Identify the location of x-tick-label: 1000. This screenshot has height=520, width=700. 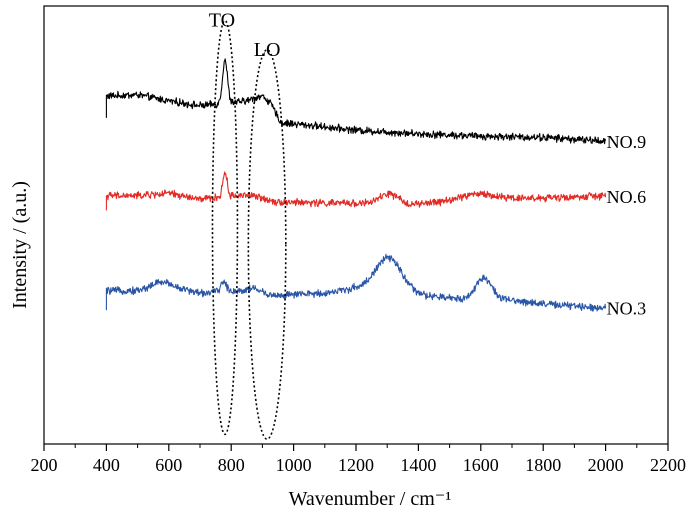
(294, 465).